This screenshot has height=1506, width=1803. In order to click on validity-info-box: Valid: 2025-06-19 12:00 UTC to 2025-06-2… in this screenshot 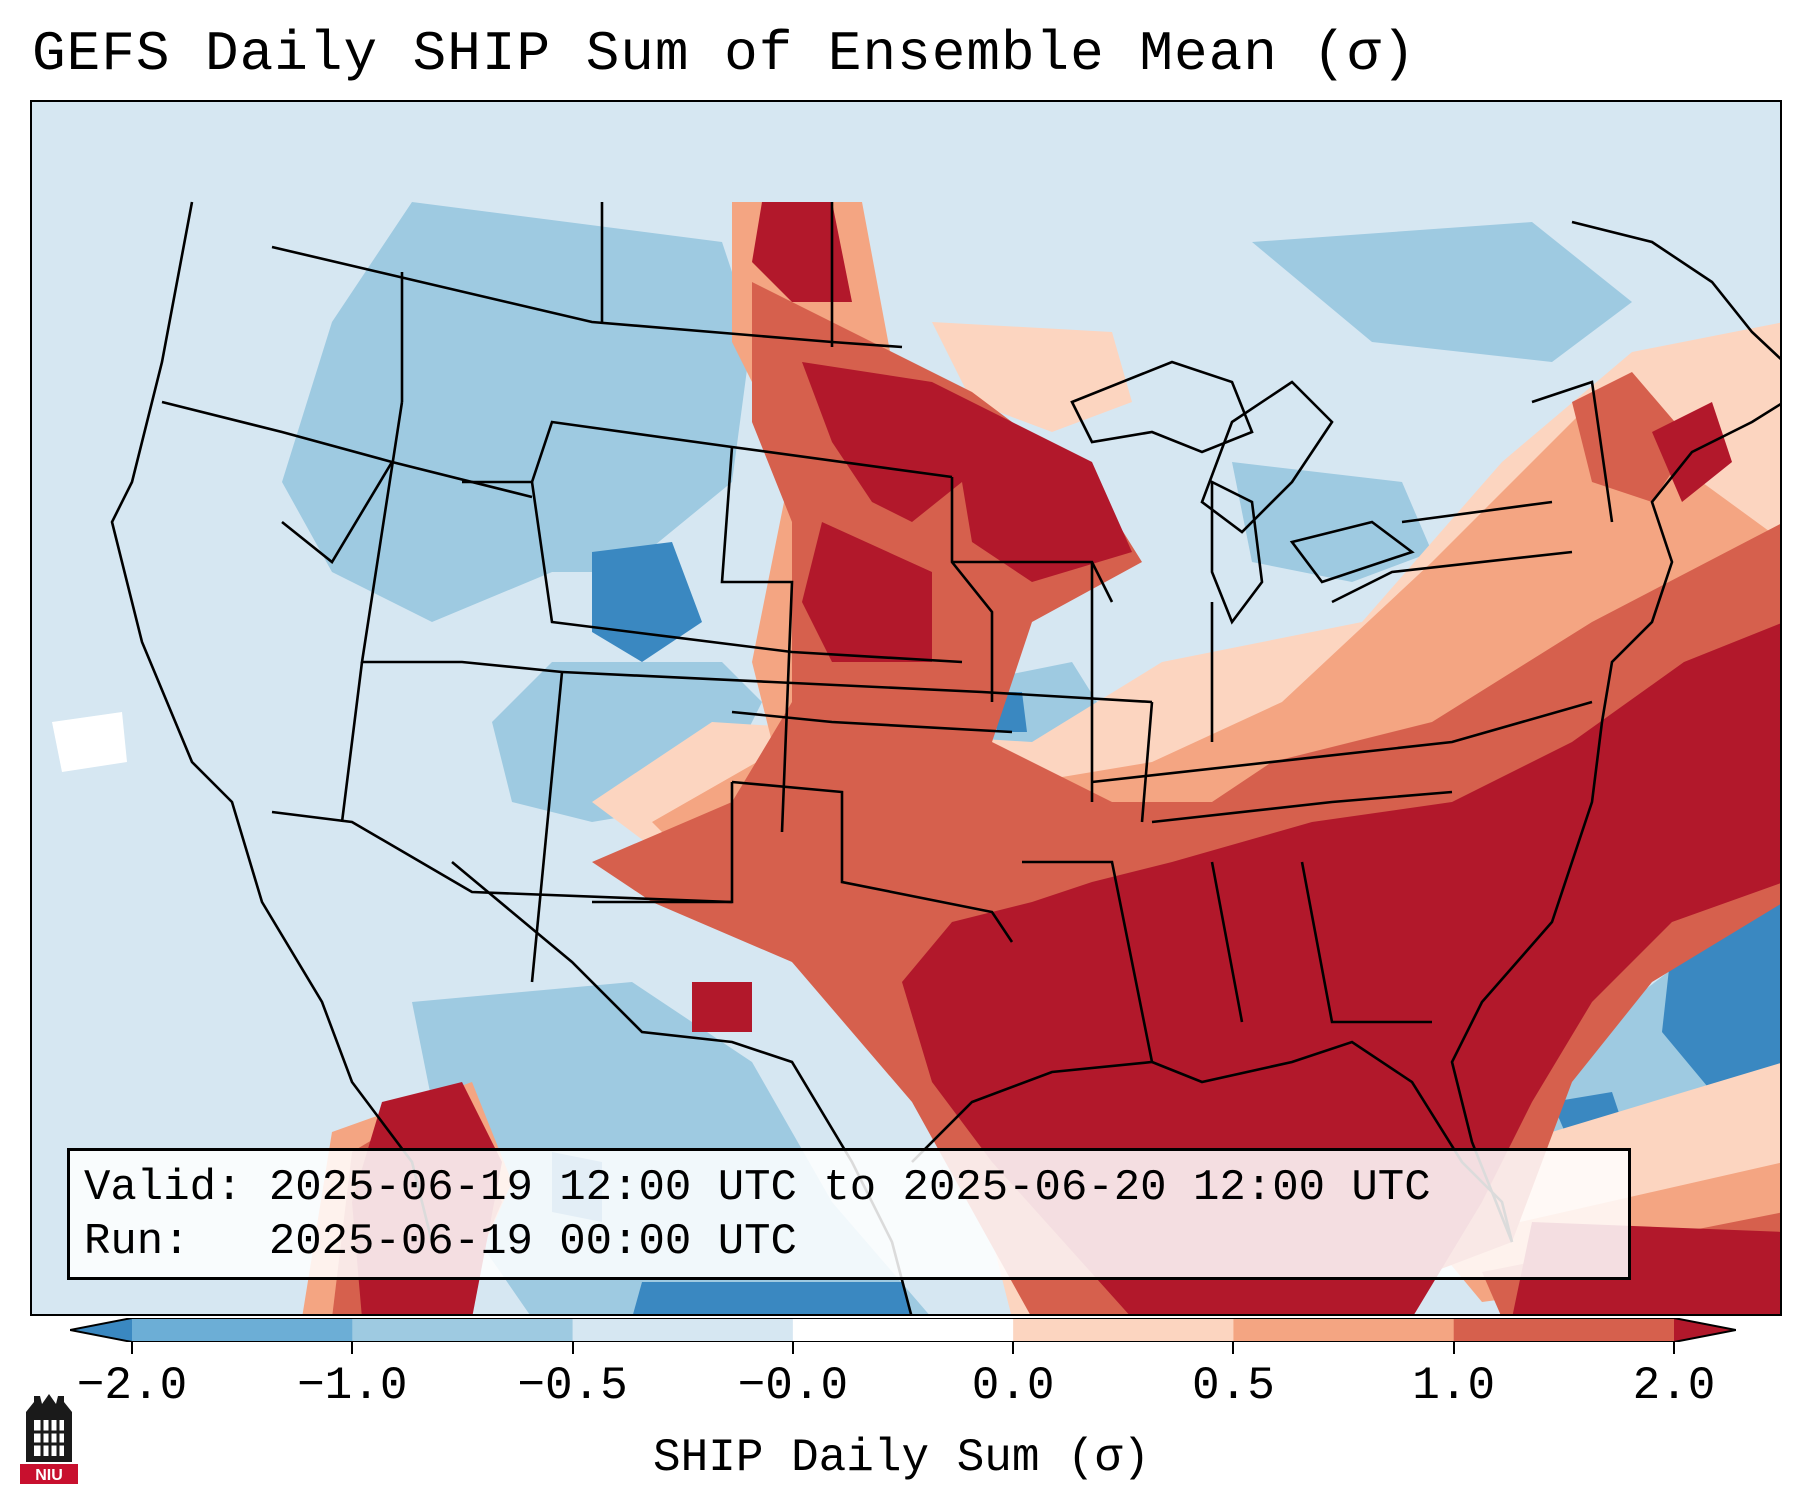, I will do `click(849, 1214)`.